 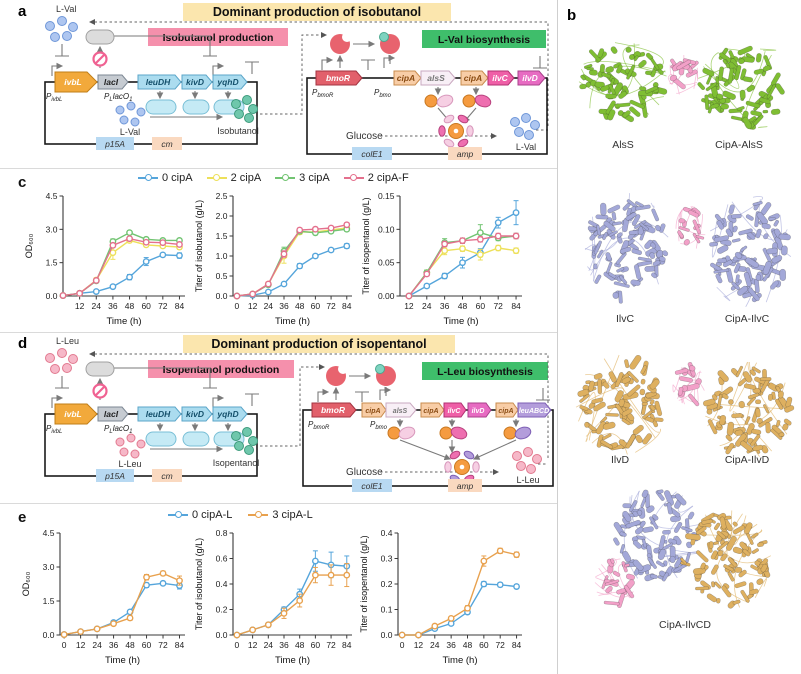 What do you see at coordinates (221, 369) in the screenshot?
I see `production-box` at bounding box center [221, 369].